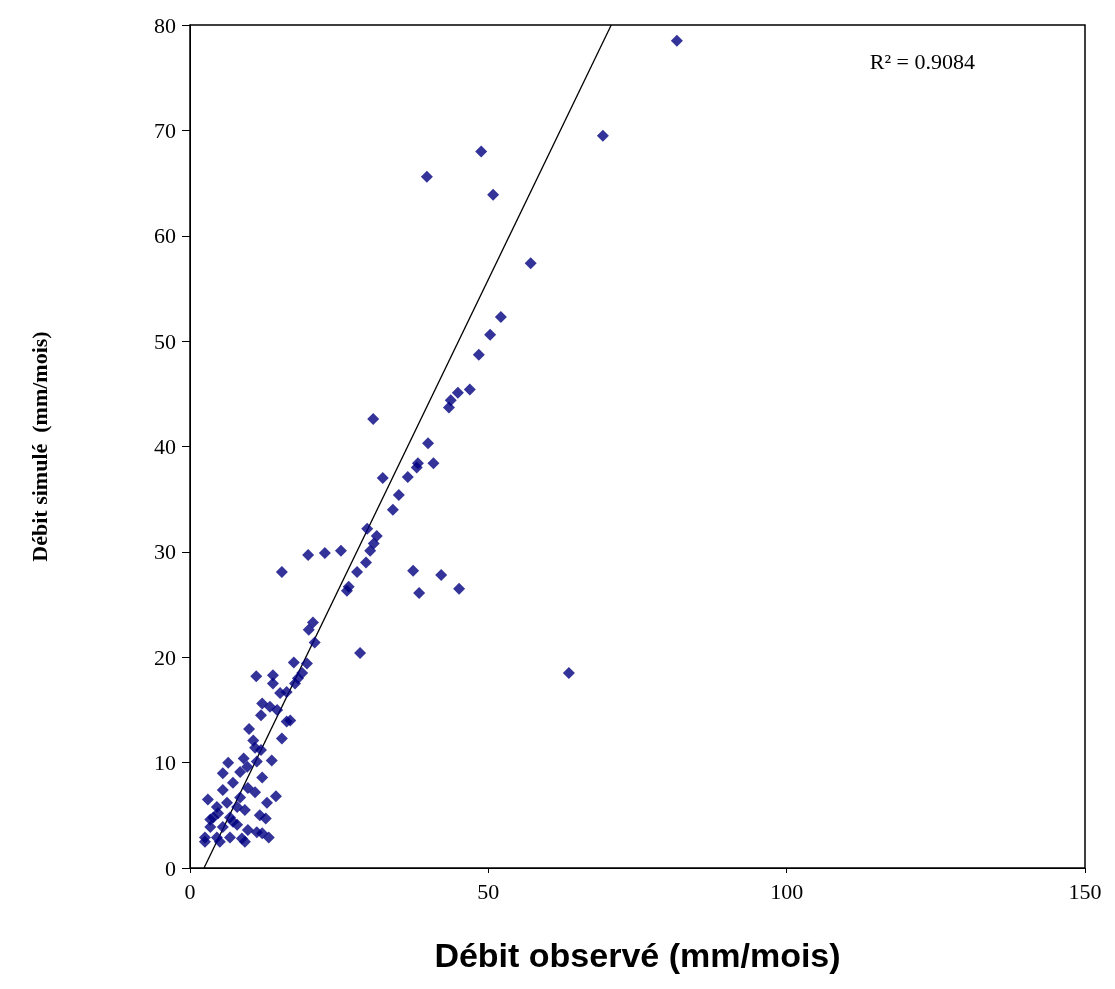 Image resolution: width=1115 pixels, height=989 pixels. What do you see at coordinates (1085, 891) in the screenshot?
I see `x-tick-label: 150` at bounding box center [1085, 891].